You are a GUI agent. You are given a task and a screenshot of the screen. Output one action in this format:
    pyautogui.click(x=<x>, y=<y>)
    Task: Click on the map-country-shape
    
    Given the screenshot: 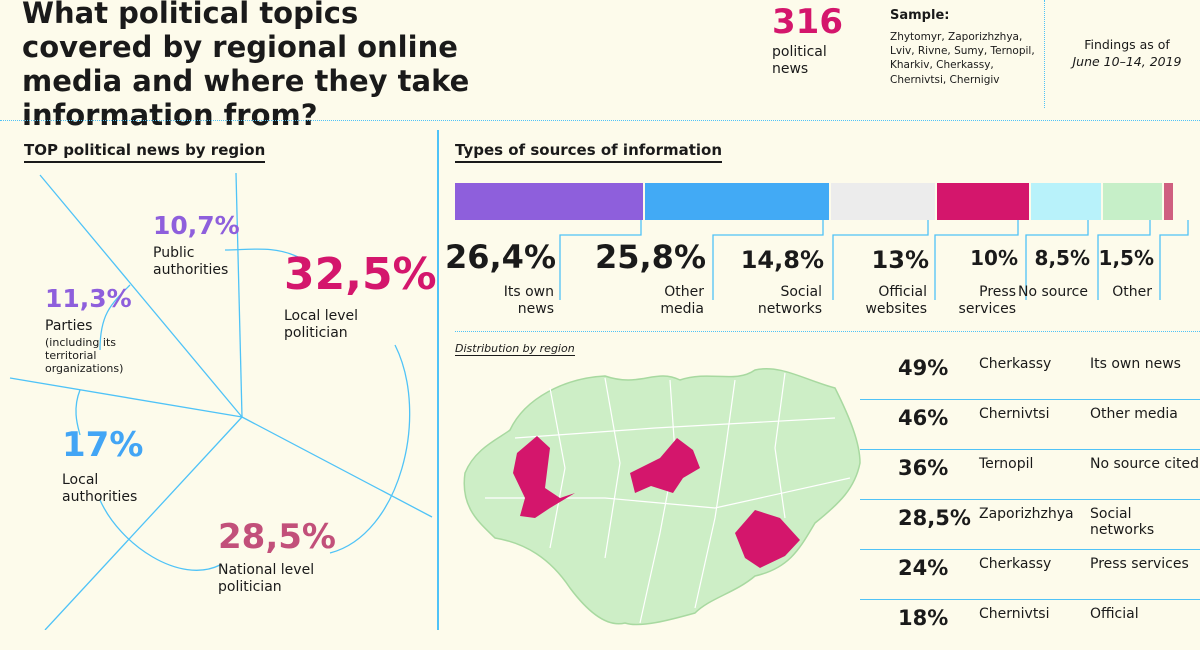 What is the action you would take?
    pyautogui.click(x=662, y=497)
    